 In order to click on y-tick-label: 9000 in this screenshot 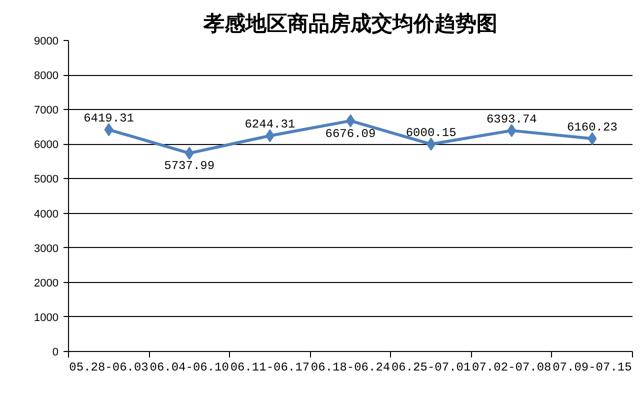, I will do `click(46, 42)`.